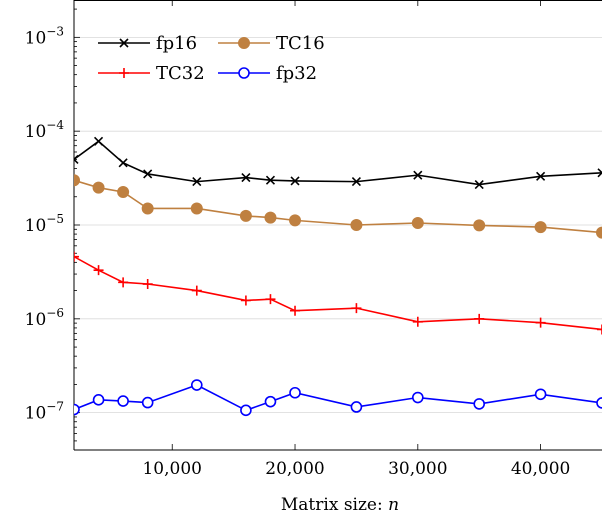  I want to click on legend-item-tc16: TC16, so click(271, 43).